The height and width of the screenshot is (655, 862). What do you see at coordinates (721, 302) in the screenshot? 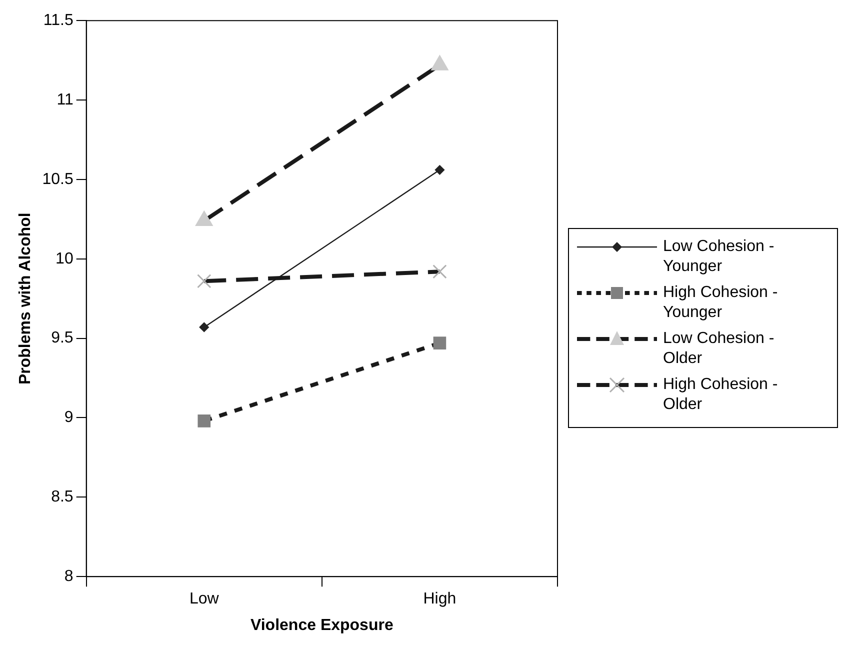
I see `legend-label: High Cohesion - Younger` at bounding box center [721, 302].